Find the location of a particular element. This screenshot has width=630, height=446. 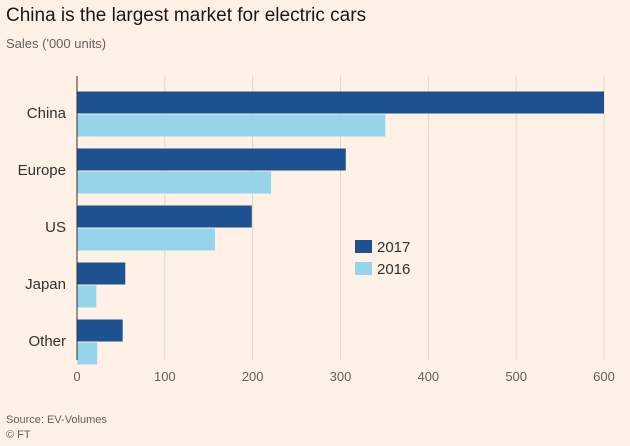

x-tick-label: 100 is located at coordinates (165, 376).